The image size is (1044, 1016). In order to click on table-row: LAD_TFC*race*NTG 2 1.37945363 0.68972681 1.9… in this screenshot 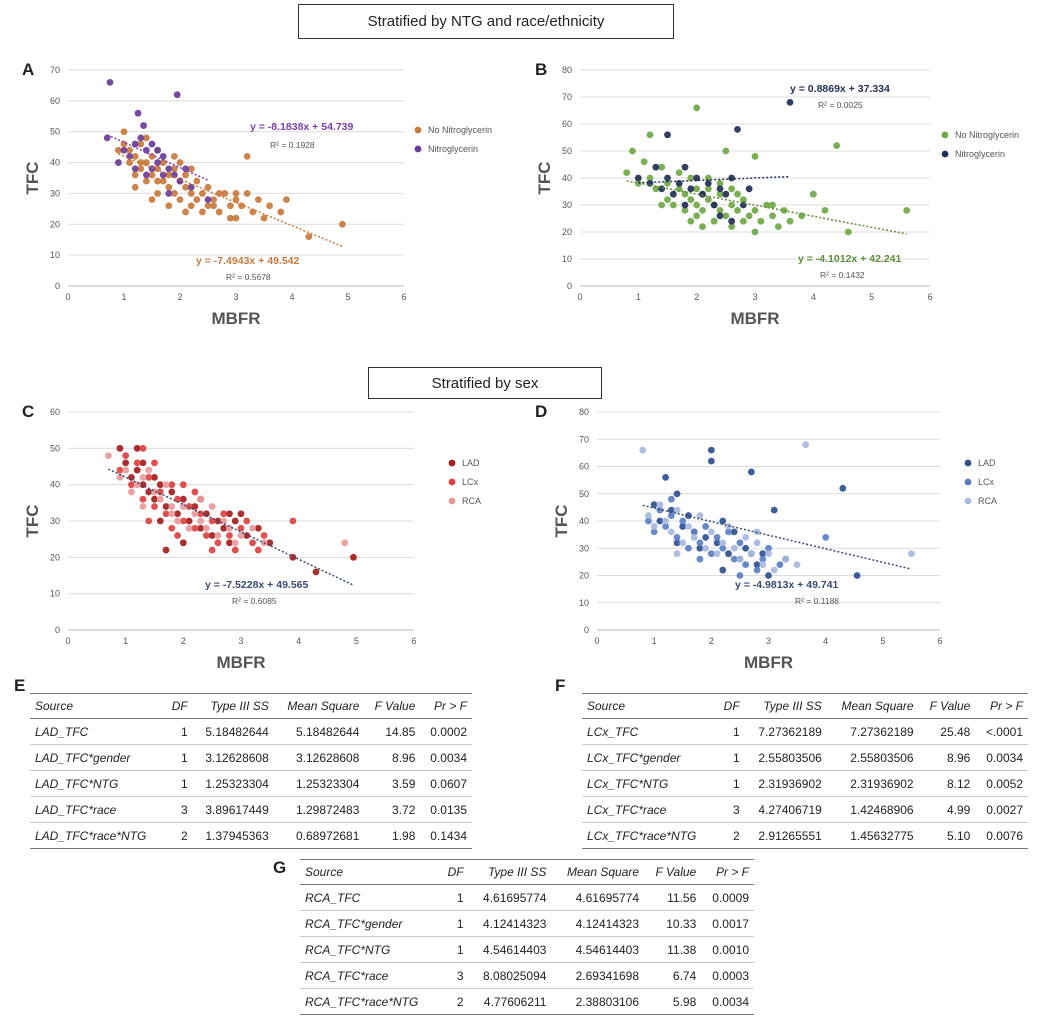, I will do `click(251, 835)`.